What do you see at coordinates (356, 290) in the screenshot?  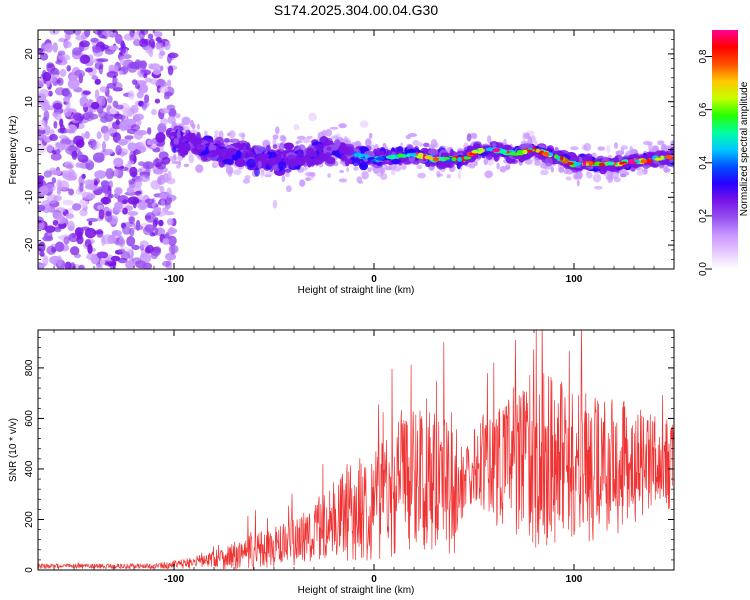 I see `spectrogram-x-label: Height of straight line (km)` at bounding box center [356, 290].